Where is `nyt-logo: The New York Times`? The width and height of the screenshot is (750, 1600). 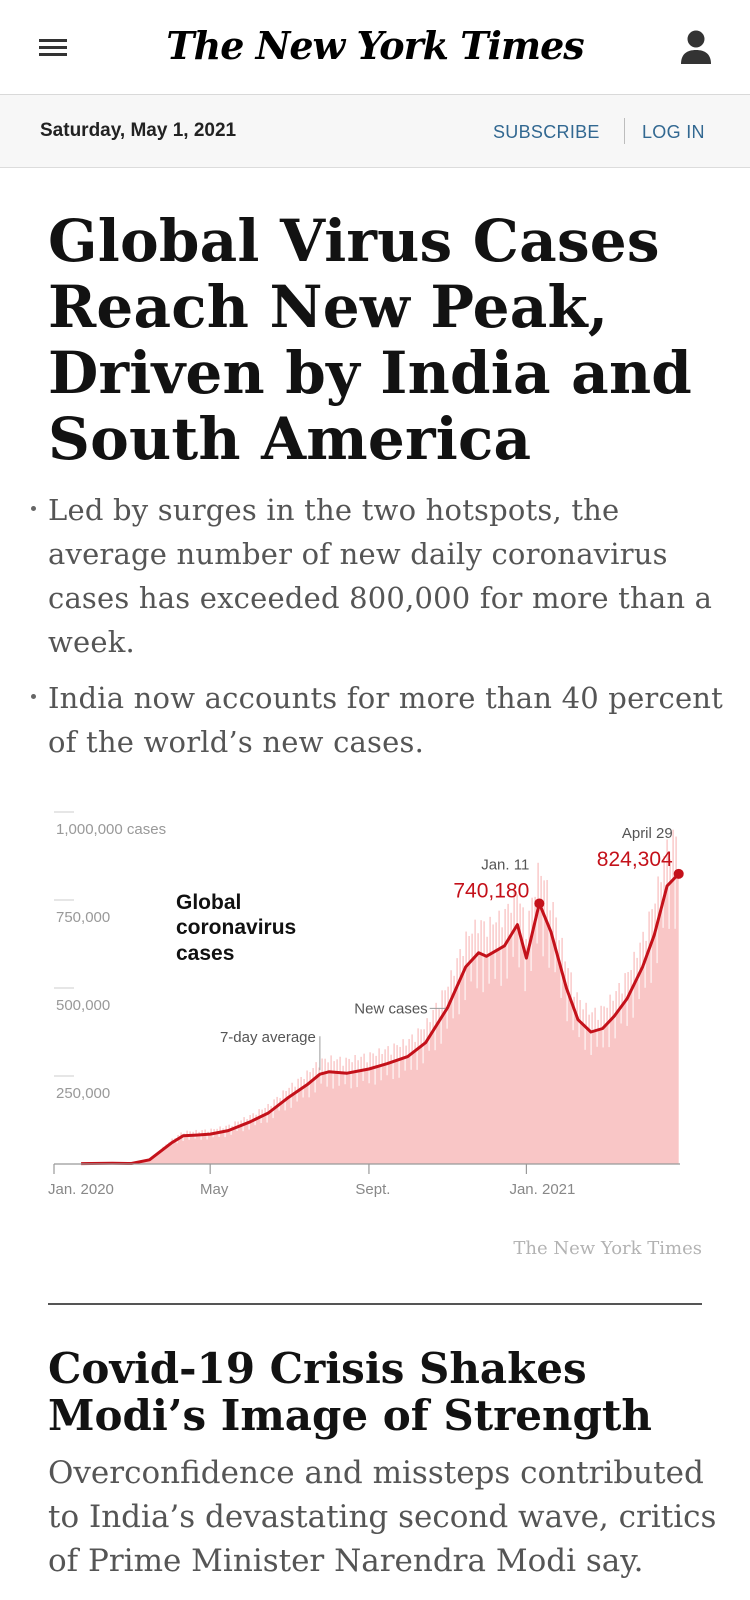 nyt-logo: The New York Times is located at coordinates (375, 45).